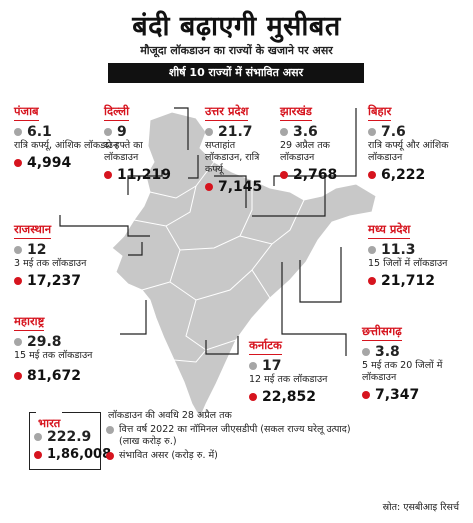 The image size is (473, 523). What do you see at coordinates (39, 132) in the screenshot?
I see `gdp-value: 6.1` at bounding box center [39, 132].